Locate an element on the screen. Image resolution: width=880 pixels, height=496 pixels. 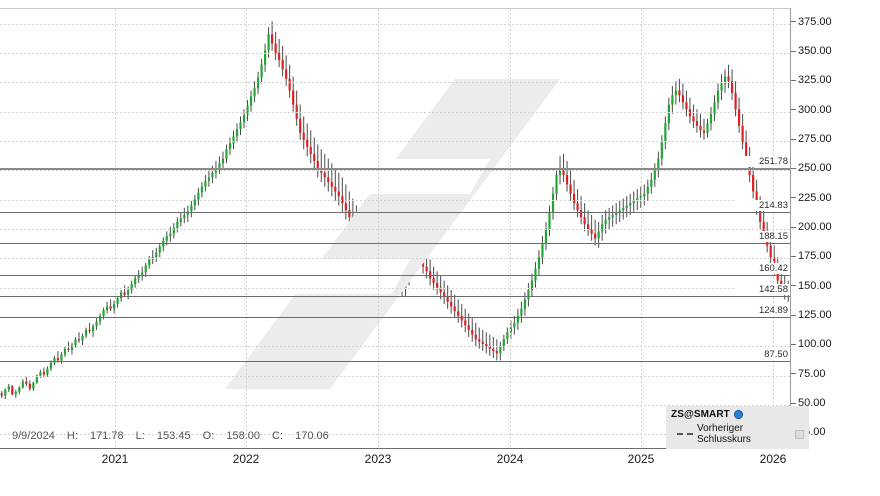
legend-series-row: Vorheriger Schlusskurs is located at coordinates (737, 434).